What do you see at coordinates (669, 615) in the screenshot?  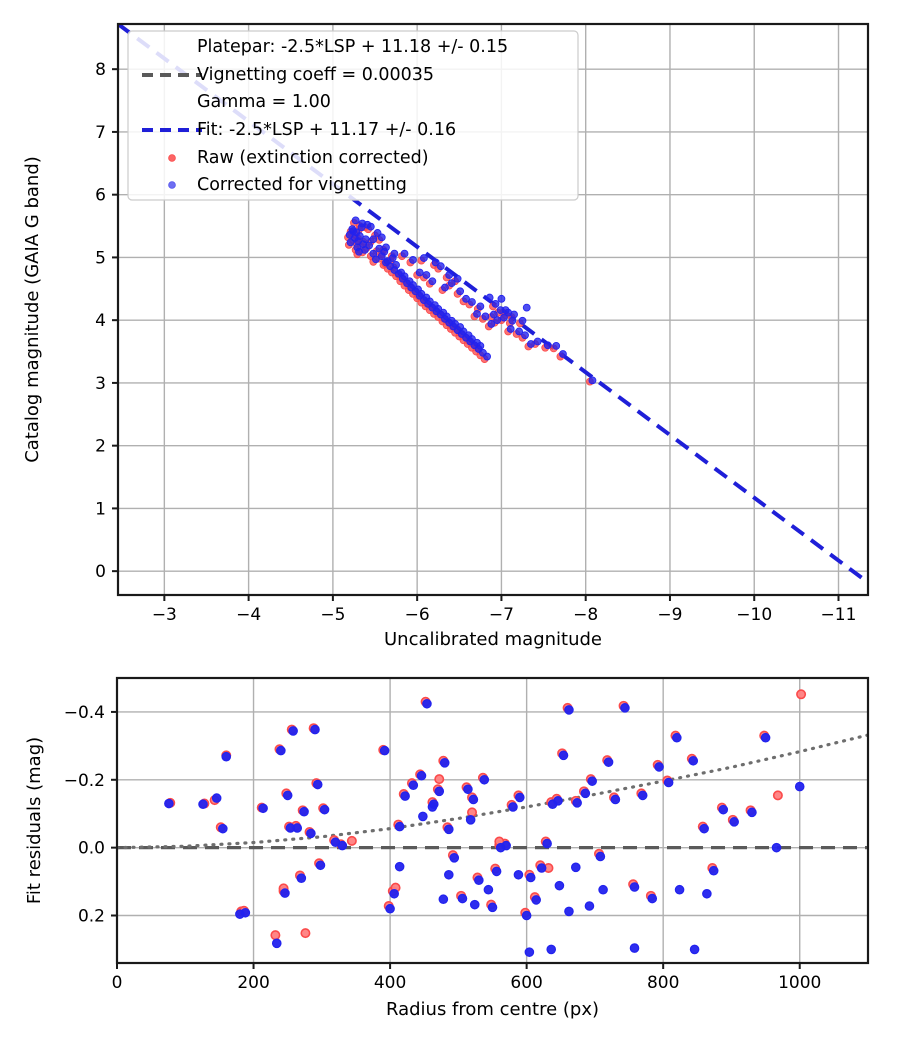 I see `x-tick-label-top: −9` at bounding box center [669, 615].